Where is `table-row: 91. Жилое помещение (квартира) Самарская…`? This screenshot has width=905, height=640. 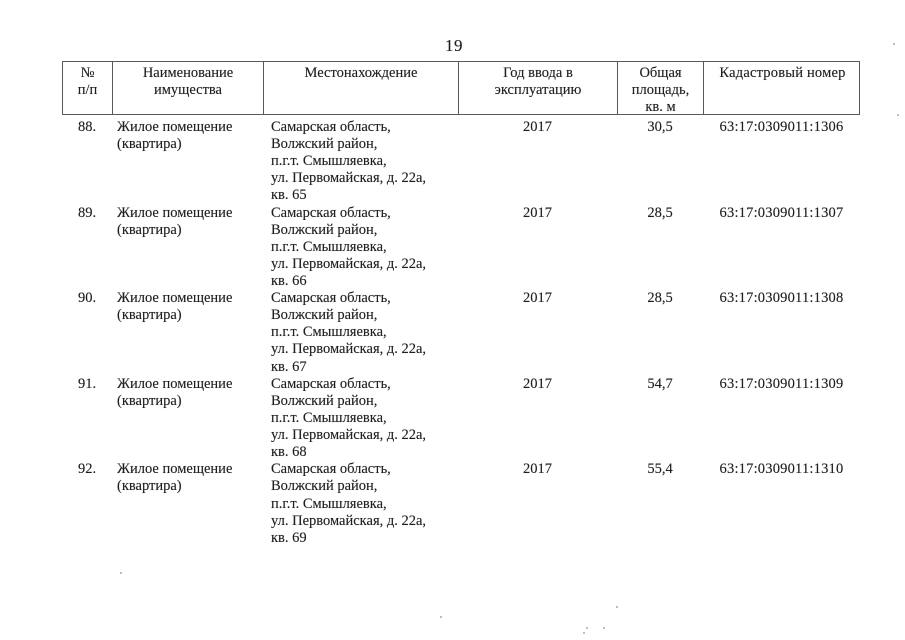
table-row: 91. Жилое помещение (квартира) Самарская… is located at coordinates (461, 419).